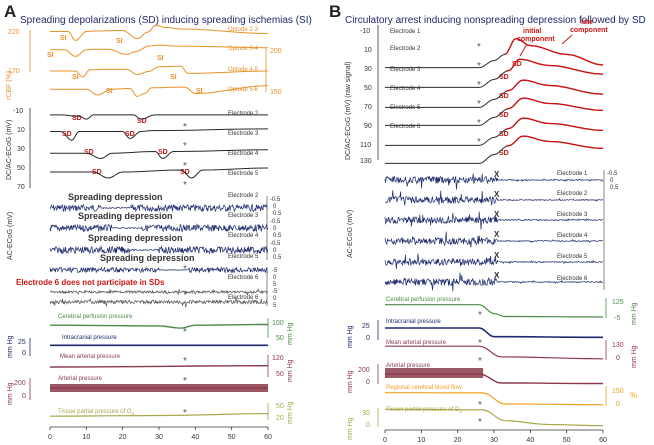  What do you see at coordinates (424, 410) in the screenshot?
I see `b-pto2-label: Tissue partial pressure of O2` at bounding box center [424, 410].